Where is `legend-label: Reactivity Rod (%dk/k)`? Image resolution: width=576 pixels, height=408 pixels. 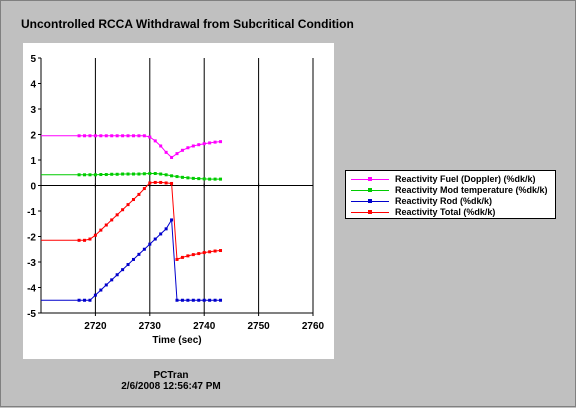
legend-label: Reactivity Rod (%dk/k) is located at coordinates (444, 201).